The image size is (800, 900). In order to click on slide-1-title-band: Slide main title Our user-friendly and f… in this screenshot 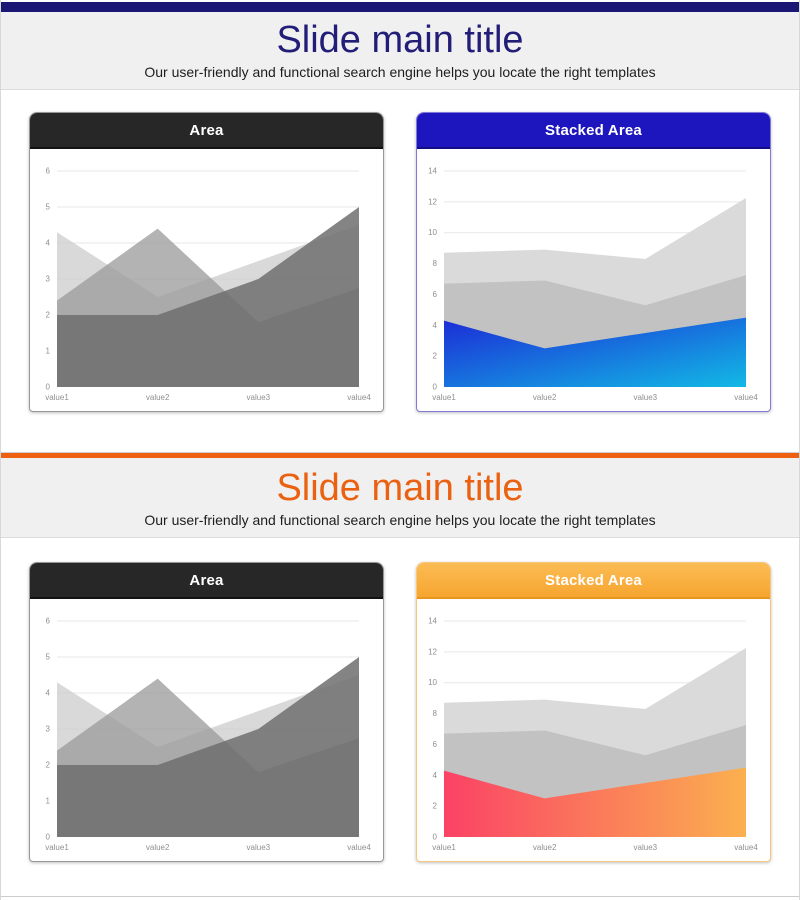, I will do `click(400, 51)`.